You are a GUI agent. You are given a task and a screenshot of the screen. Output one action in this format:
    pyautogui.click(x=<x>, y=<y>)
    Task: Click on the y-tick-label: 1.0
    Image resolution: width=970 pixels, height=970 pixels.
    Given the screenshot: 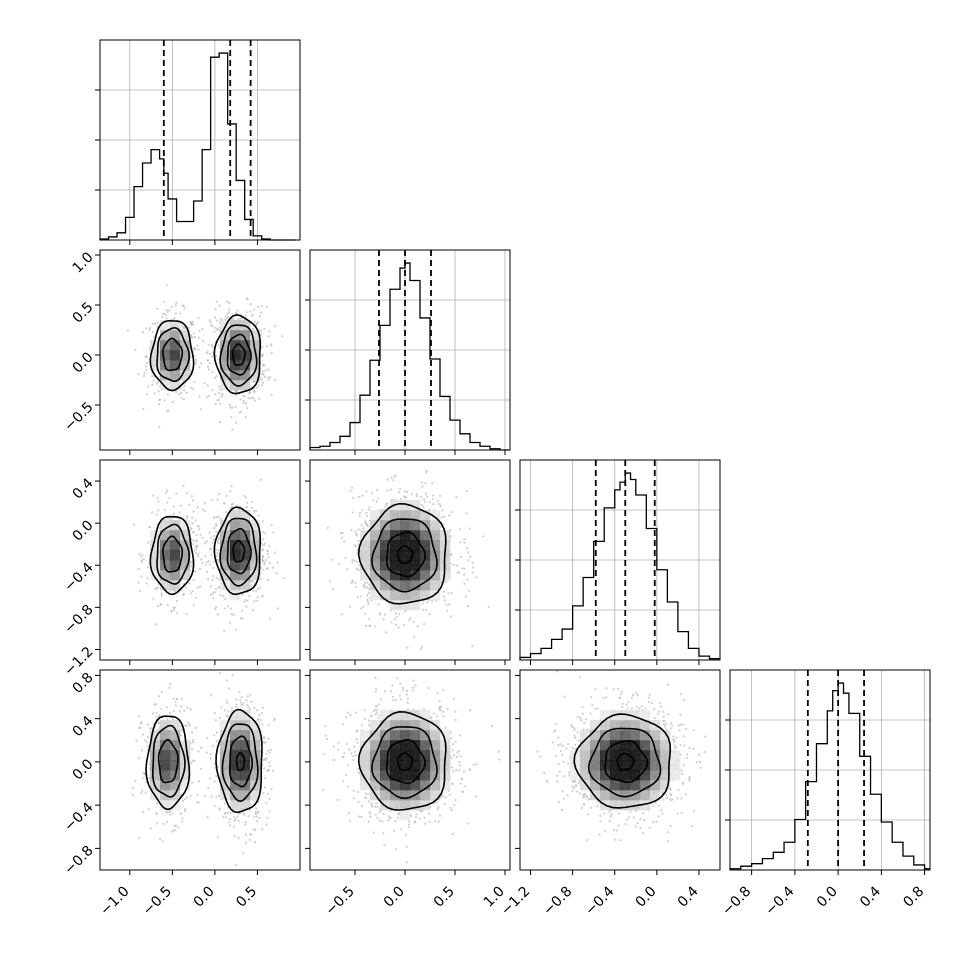 What is the action you would take?
    pyautogui.click(x=83, y=262)
    